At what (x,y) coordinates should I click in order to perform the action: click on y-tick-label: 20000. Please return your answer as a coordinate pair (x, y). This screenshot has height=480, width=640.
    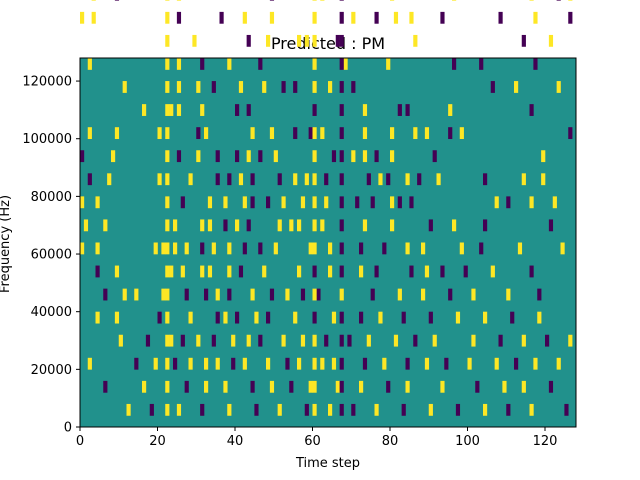
    Looking at the image, I should click on (51, 370).